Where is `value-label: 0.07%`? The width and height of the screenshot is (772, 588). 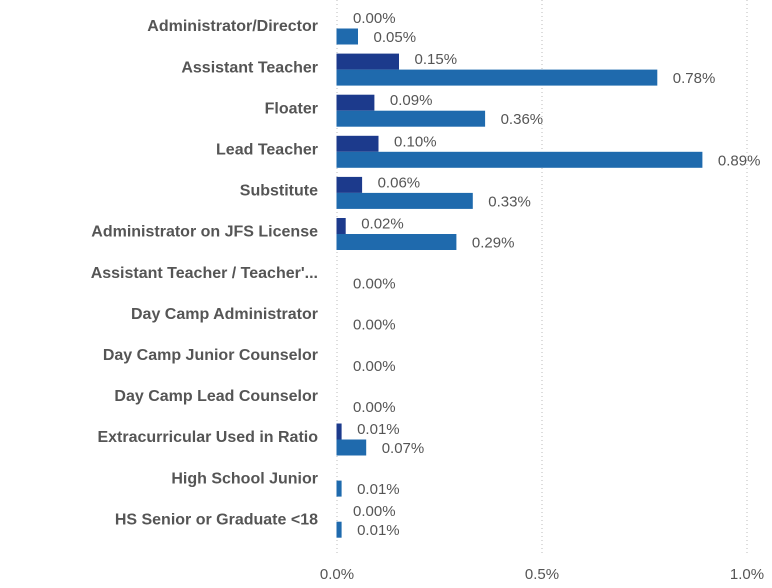
value-label: 0.07% is located at coordinates (403, 448).